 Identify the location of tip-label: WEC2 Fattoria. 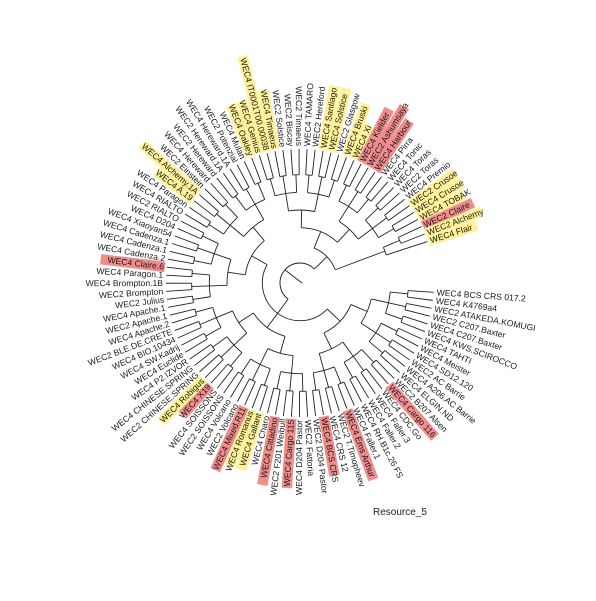
(309, 447).